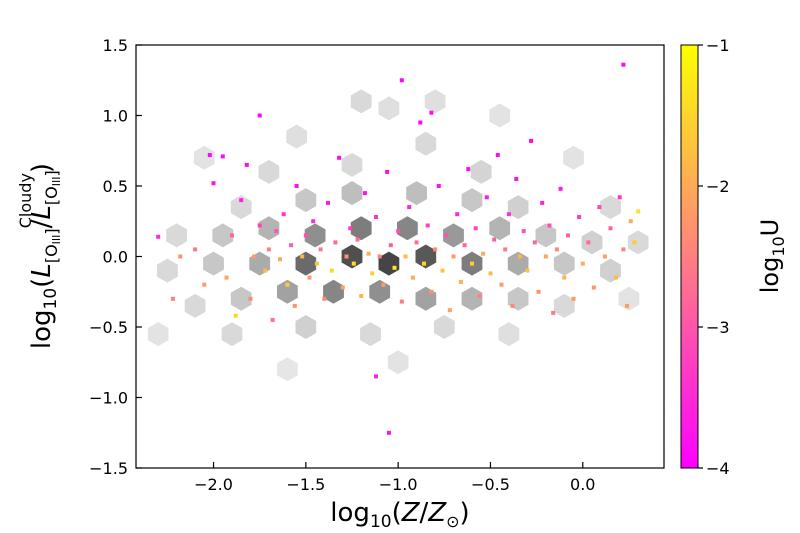 This screenshot has width=800, height=533. Describe the element at coordinates (115, 186) in the screenshot. I see `y-tick-label: 0.5` at that location.